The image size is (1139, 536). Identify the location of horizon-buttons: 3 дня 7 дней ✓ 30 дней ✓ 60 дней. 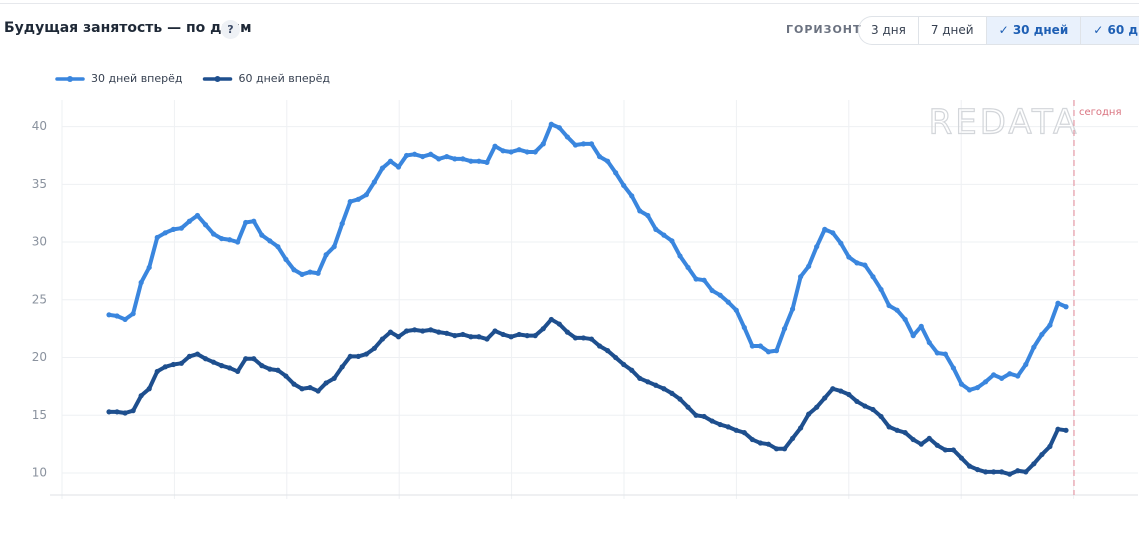
(998, 30).